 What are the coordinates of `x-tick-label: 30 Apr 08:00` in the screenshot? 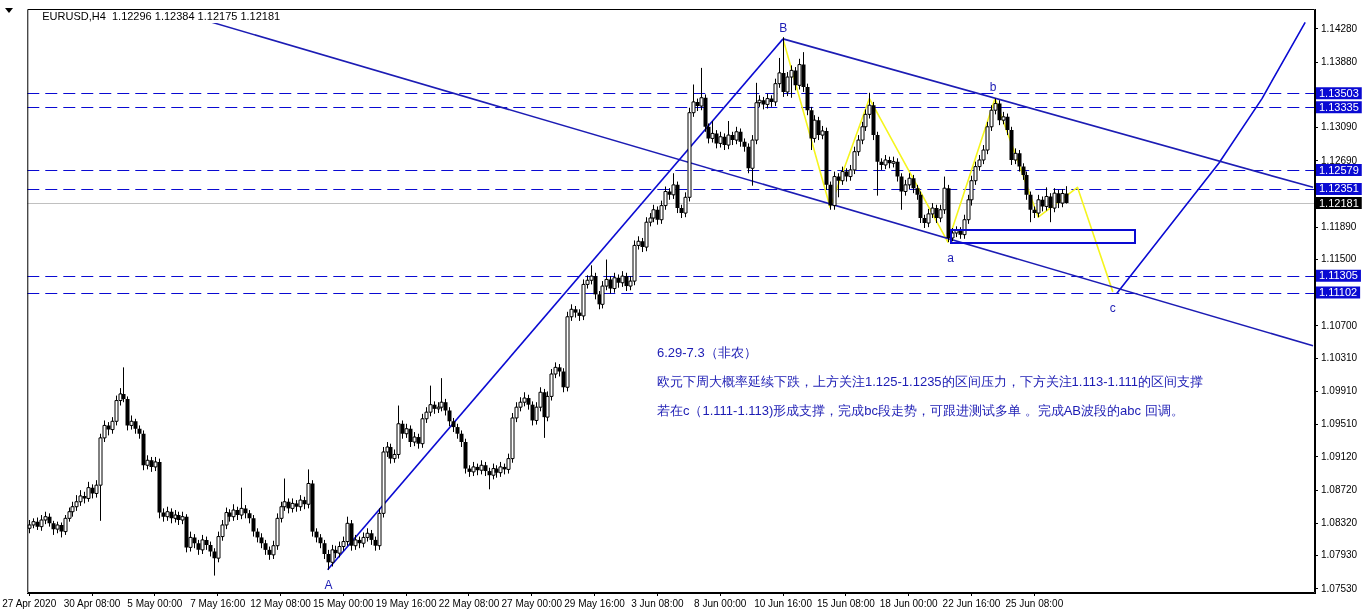 It's located at (92, 603).